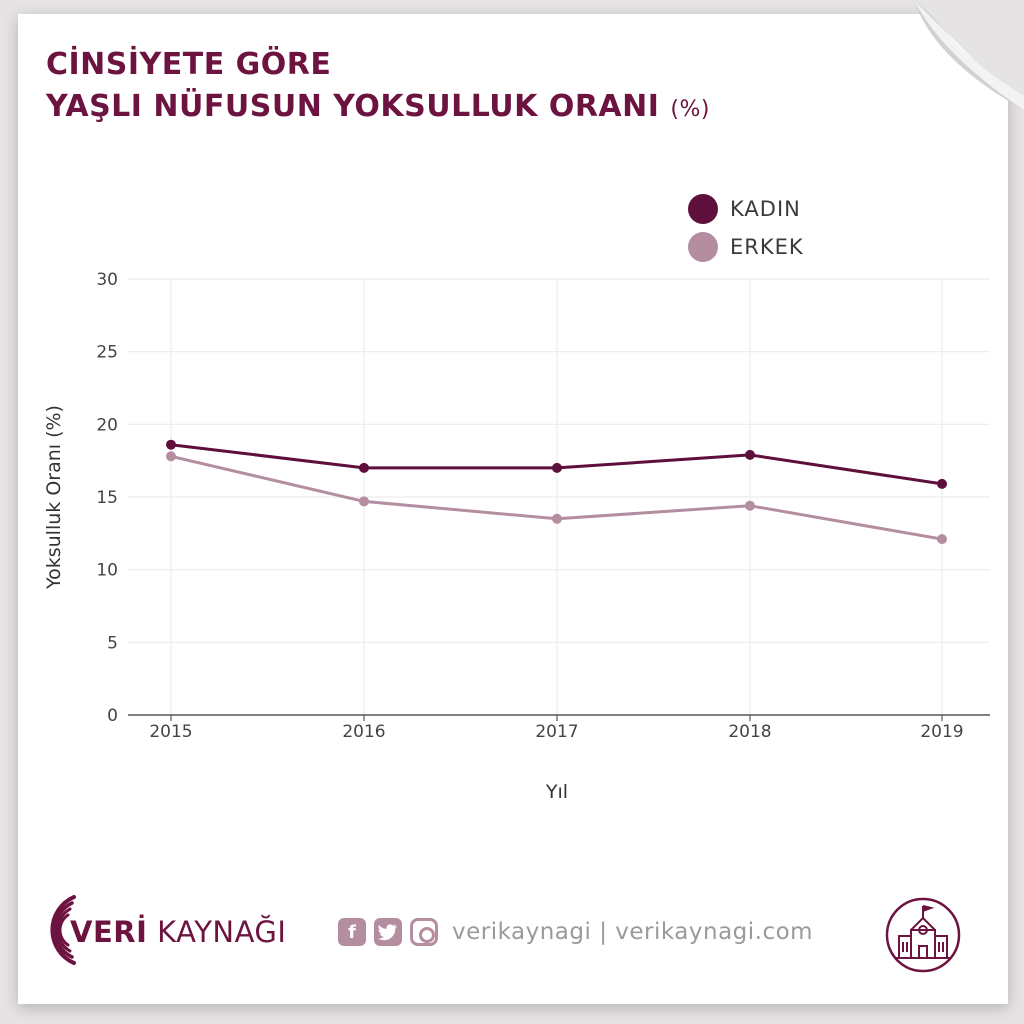  I want to click on x-tick-label: 2019, so click(941, 732).